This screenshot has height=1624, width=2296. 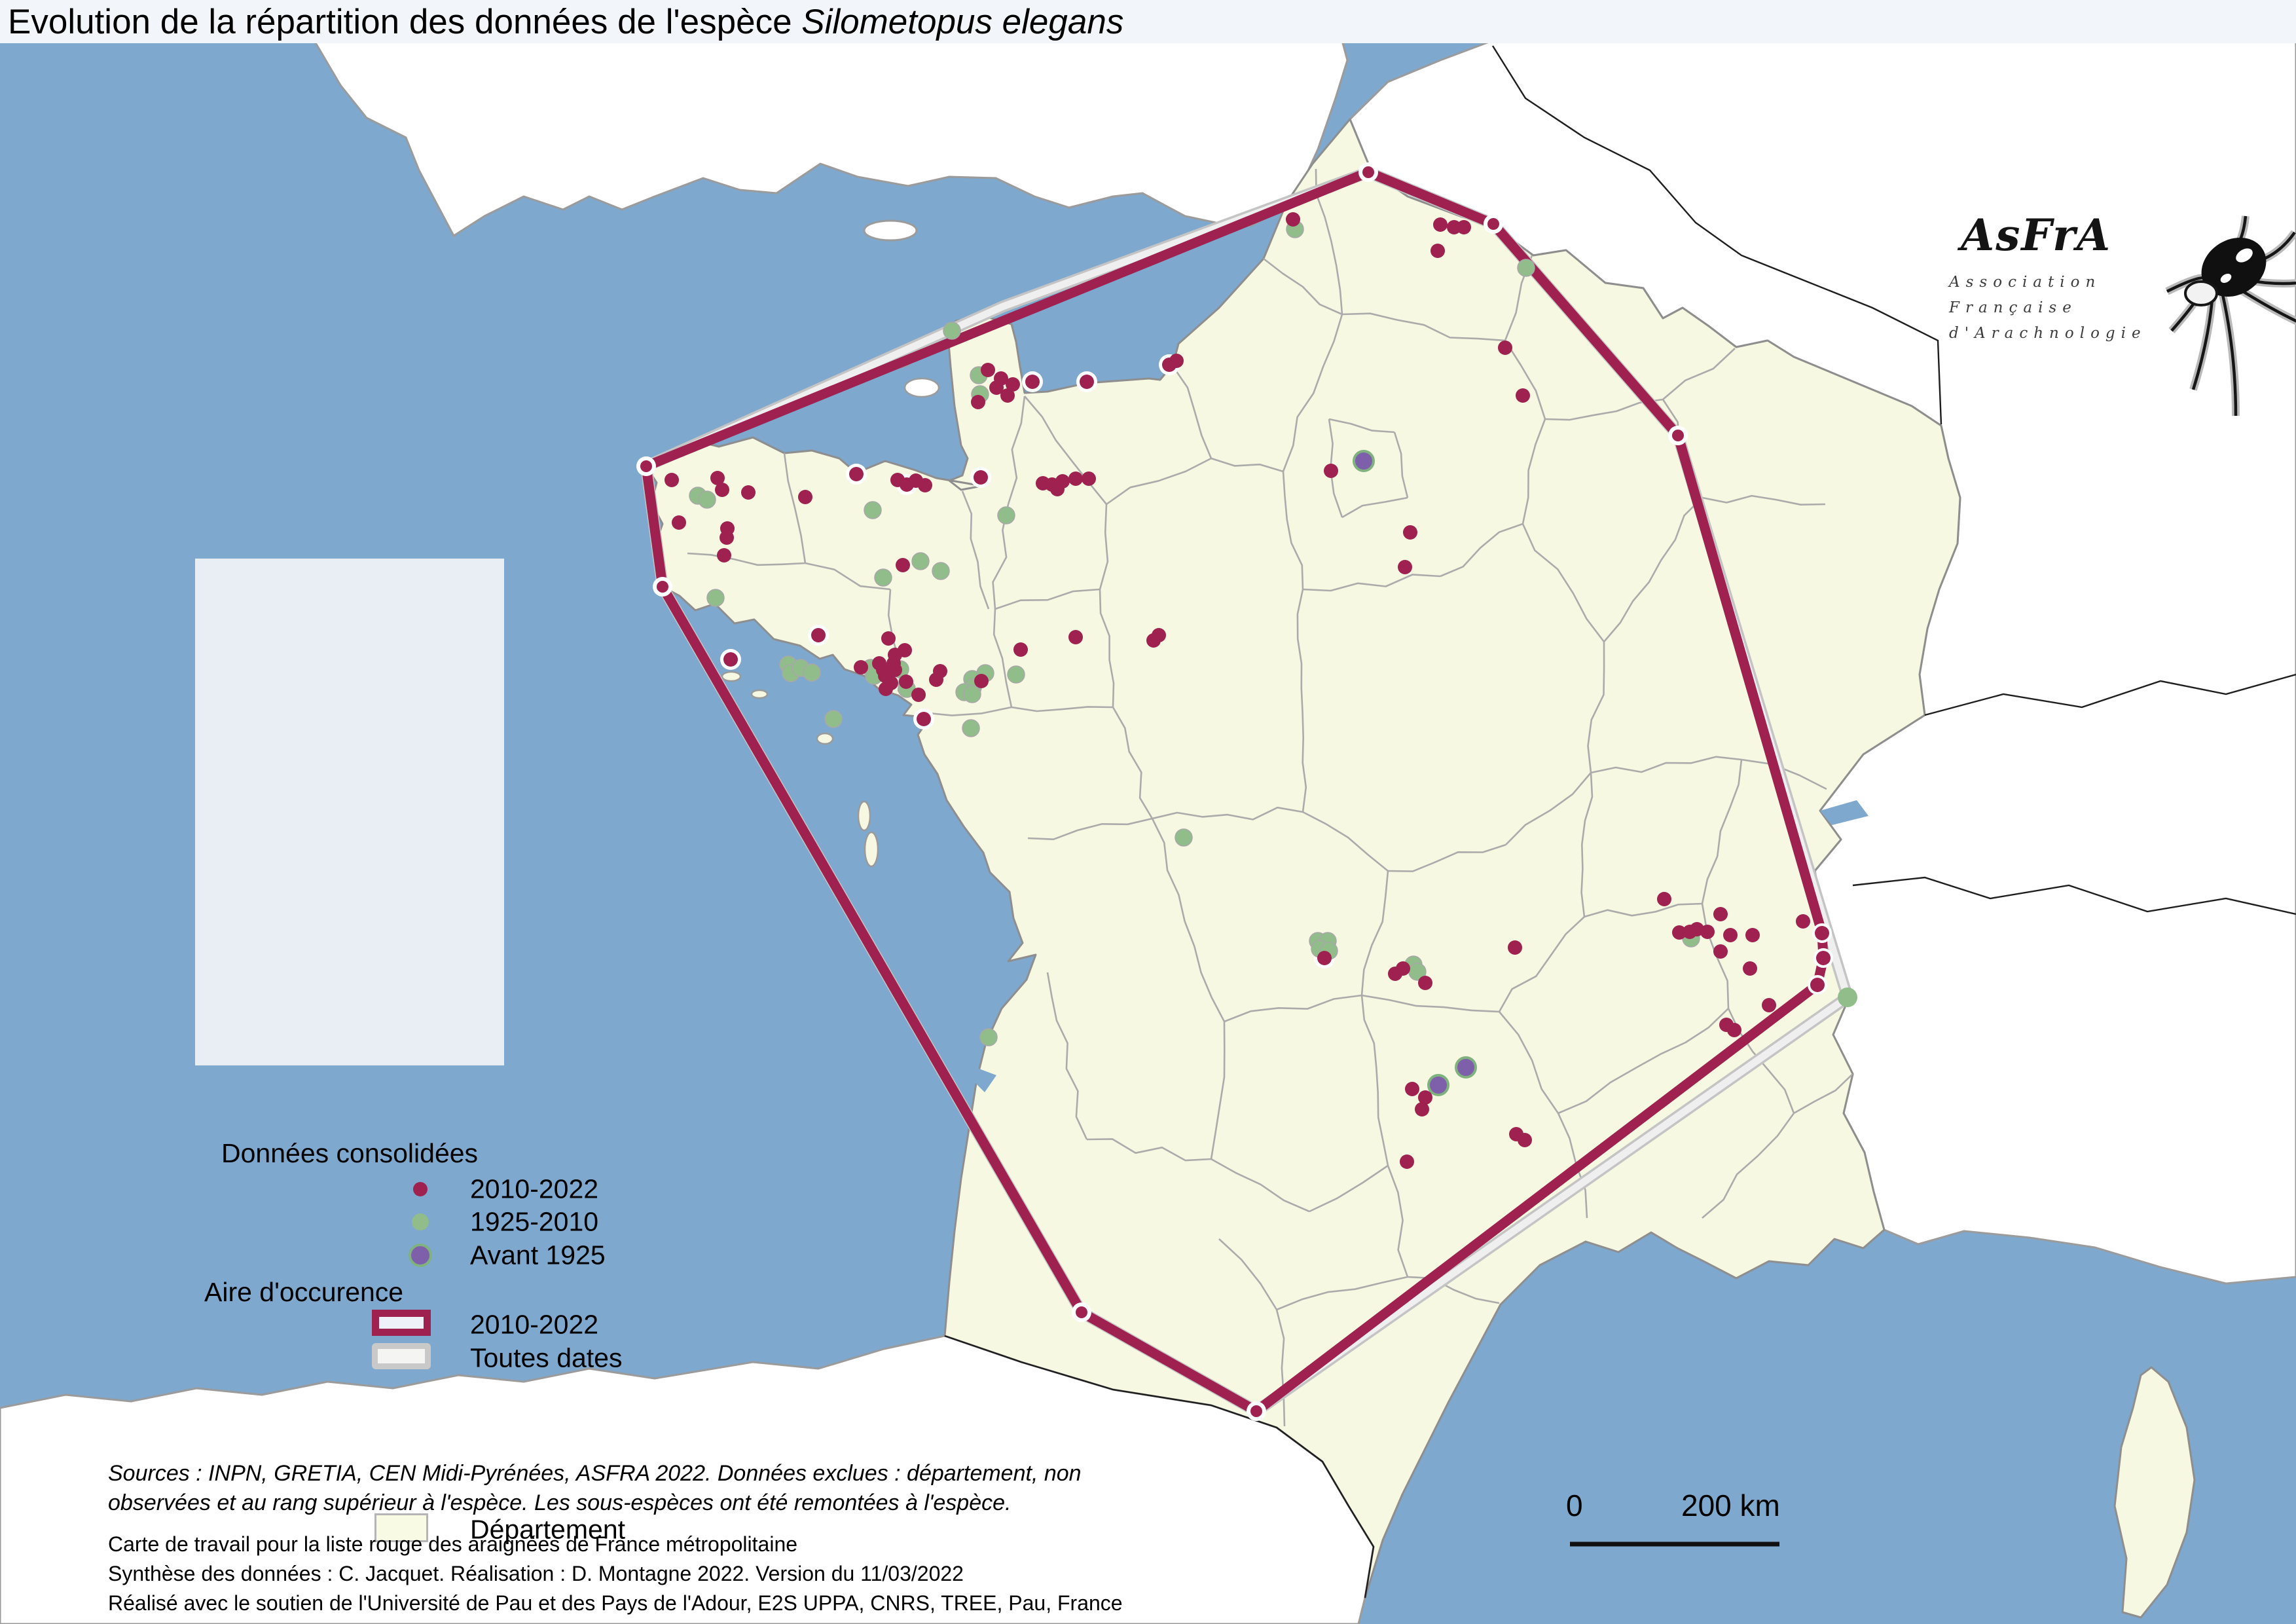 I want to click on legend-item-2010-2022: 2010-2022, so click(x=396, y=1189).